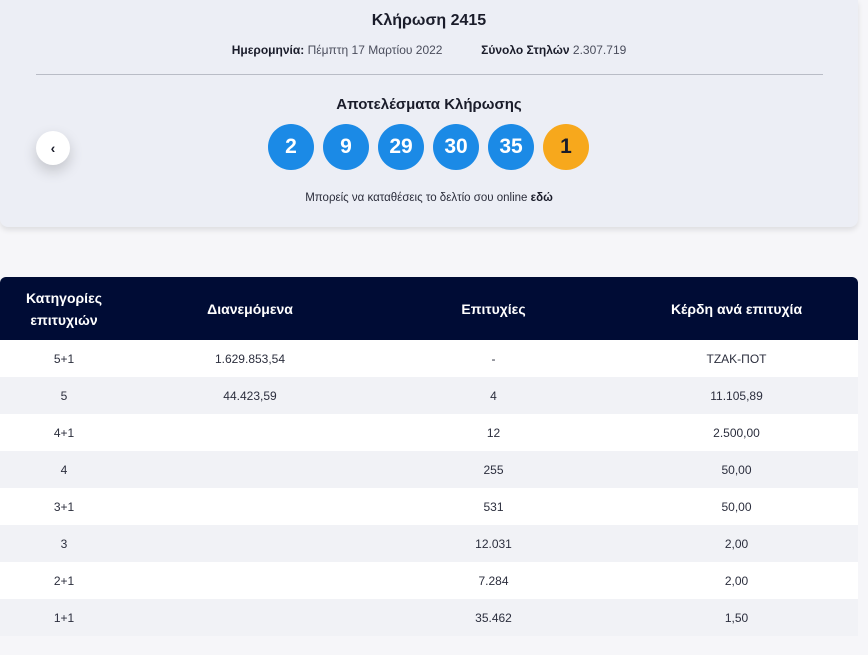 This screenshot has width=868, height=655. Describe the element at coordinates (64, 319) in the screenshot. I see `header-category-line2: επιτυχιών` at that location.